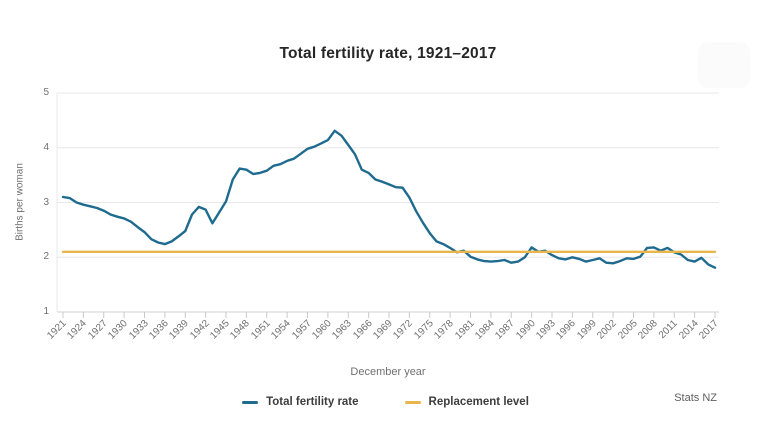 The height and width of the screenshot is (434, 771). I want to click on y-tick-label: 4, so click(46, 147).